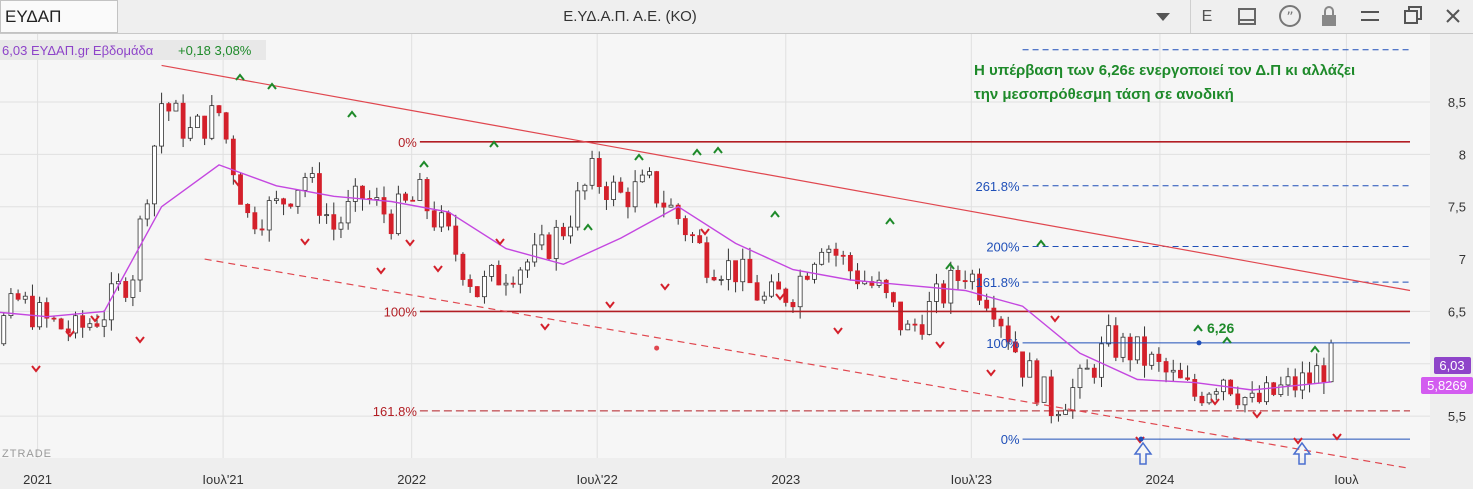 The width and height of the screenshot is (1473, 489). Describe the element at coordinates (1207, 16) in the screenshot. I see `mode-button: E` at that location.